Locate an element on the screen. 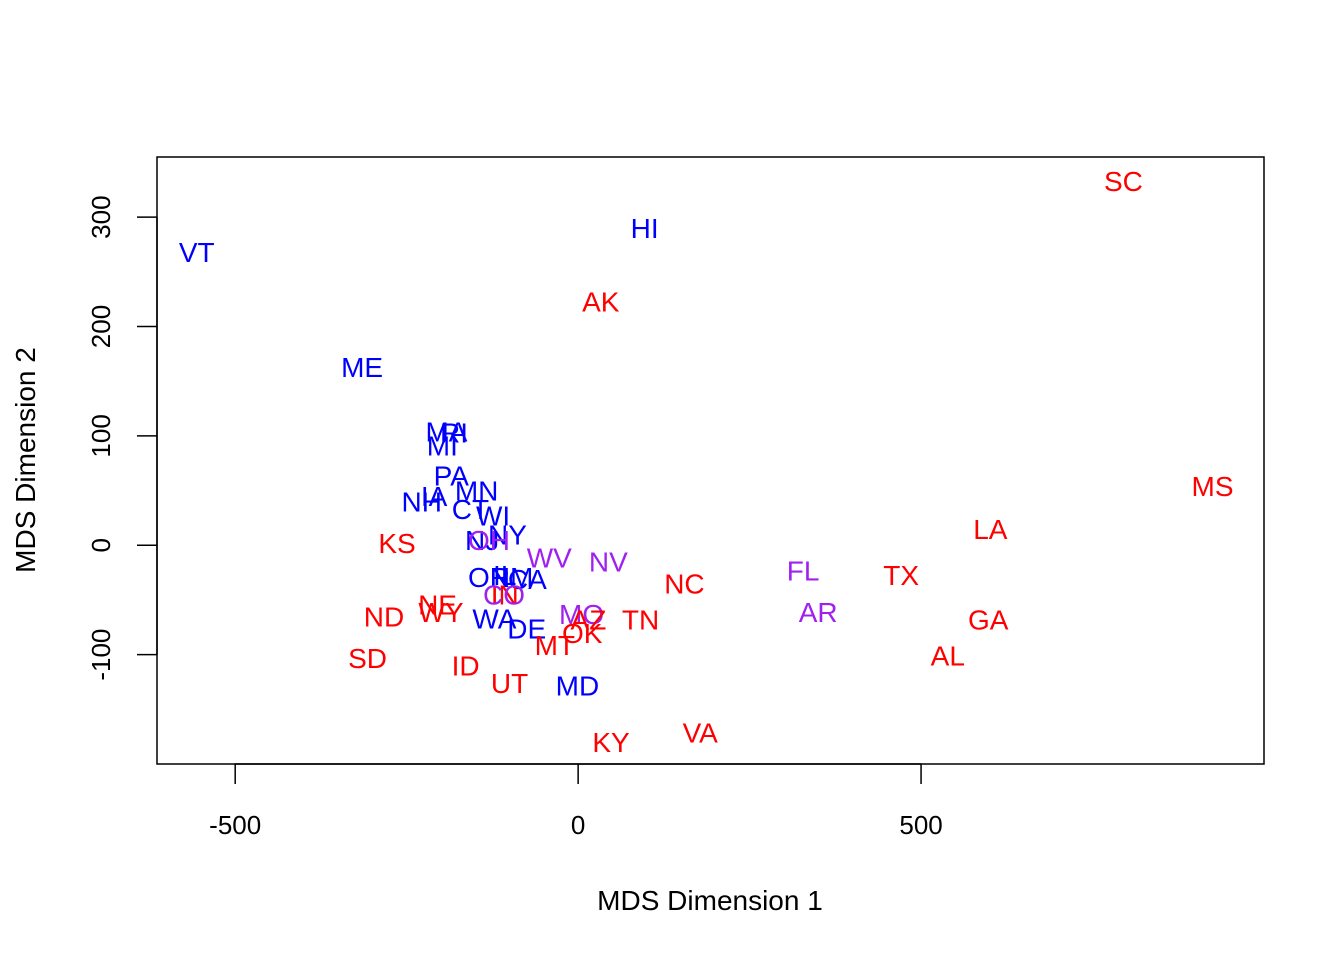  point-label-nh: NH is located at coordinates (422, 502).